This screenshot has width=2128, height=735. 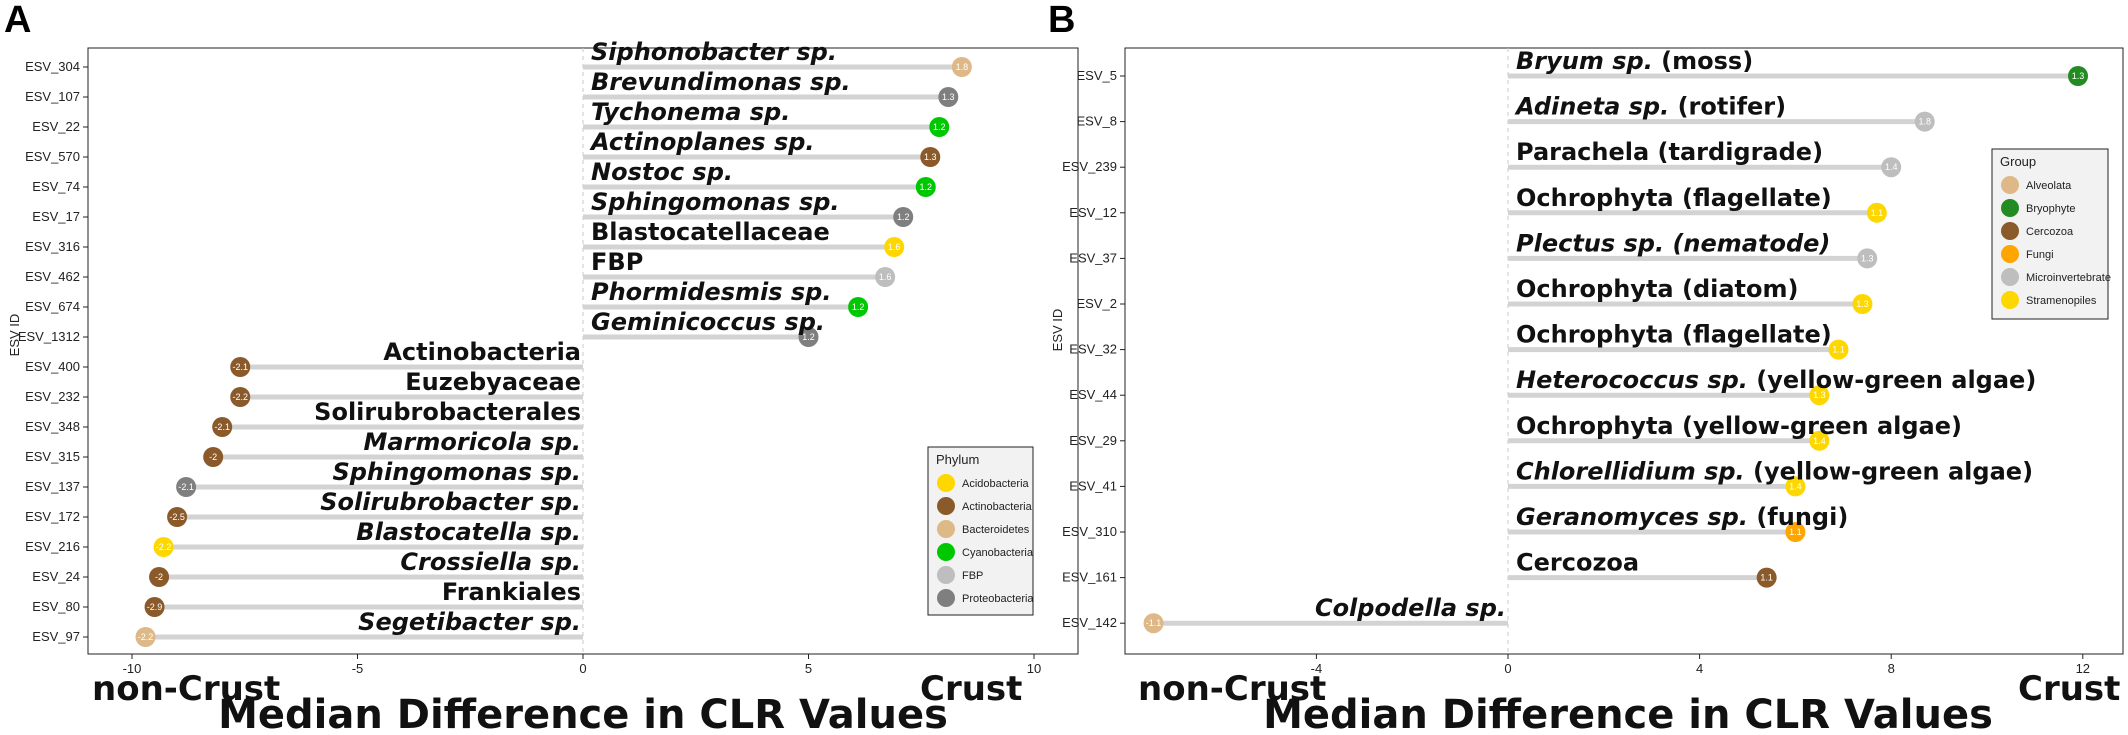 I want to click on taxon-label: Bryum sp. (moss), so click(x=1634, y=61).